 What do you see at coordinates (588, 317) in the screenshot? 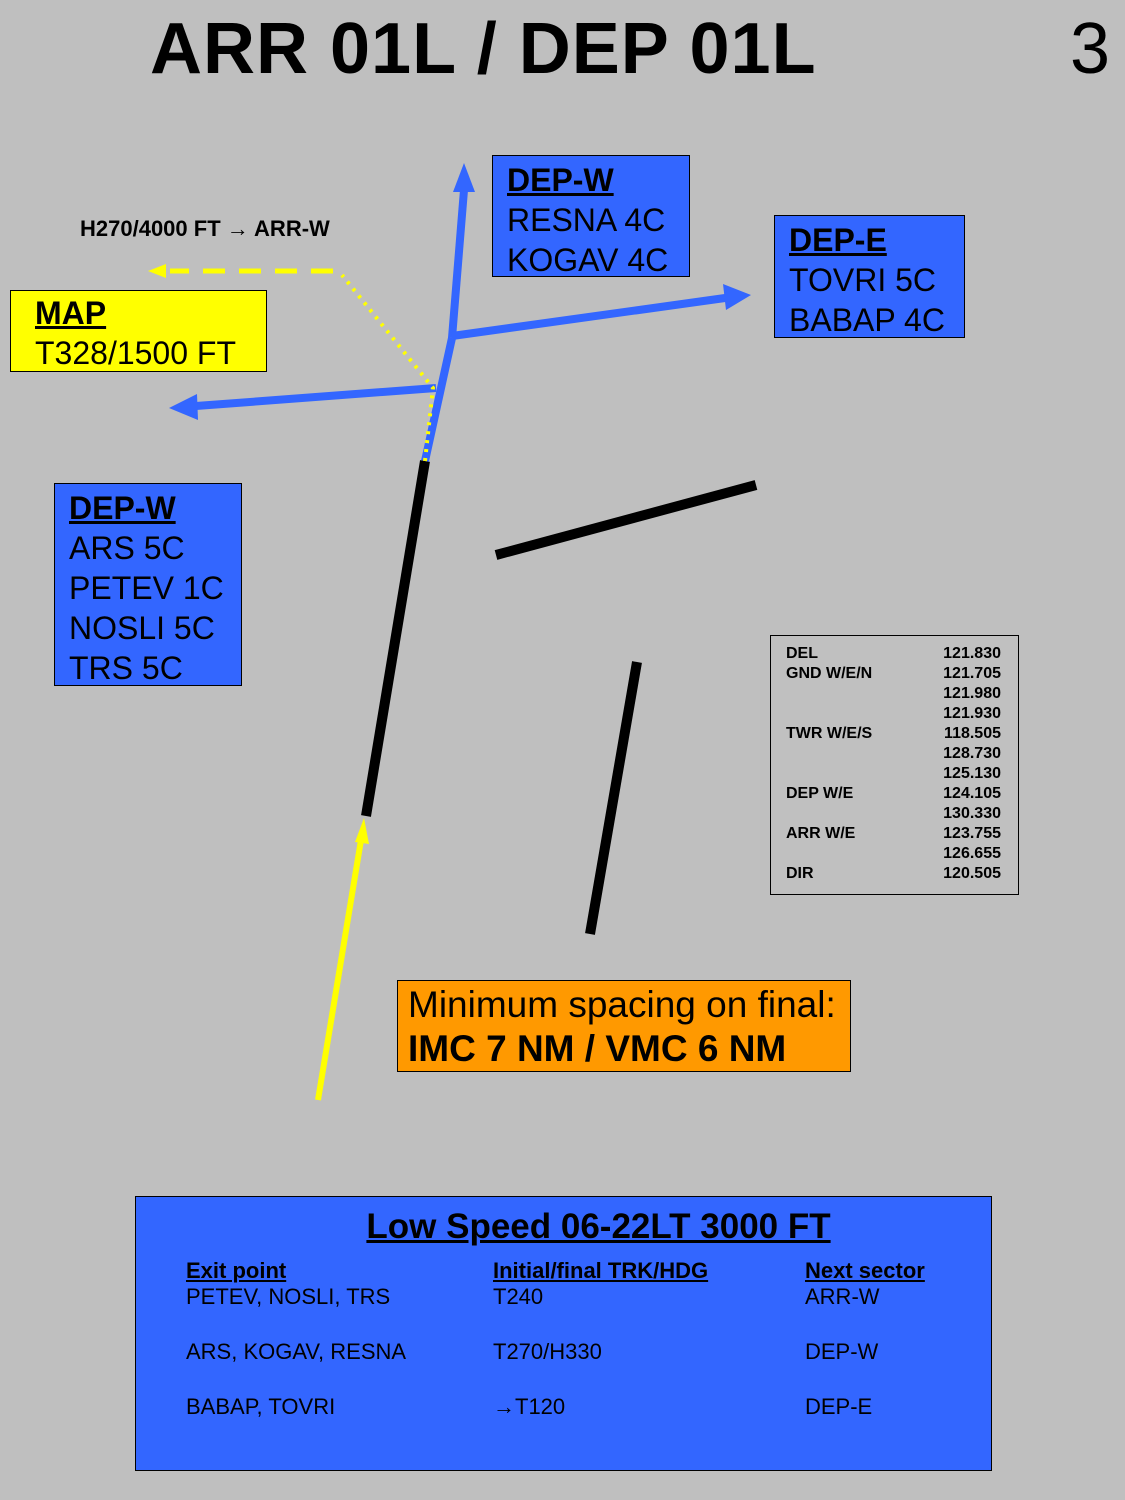
I see `departure-route-east` at bounding box center [588, 317].